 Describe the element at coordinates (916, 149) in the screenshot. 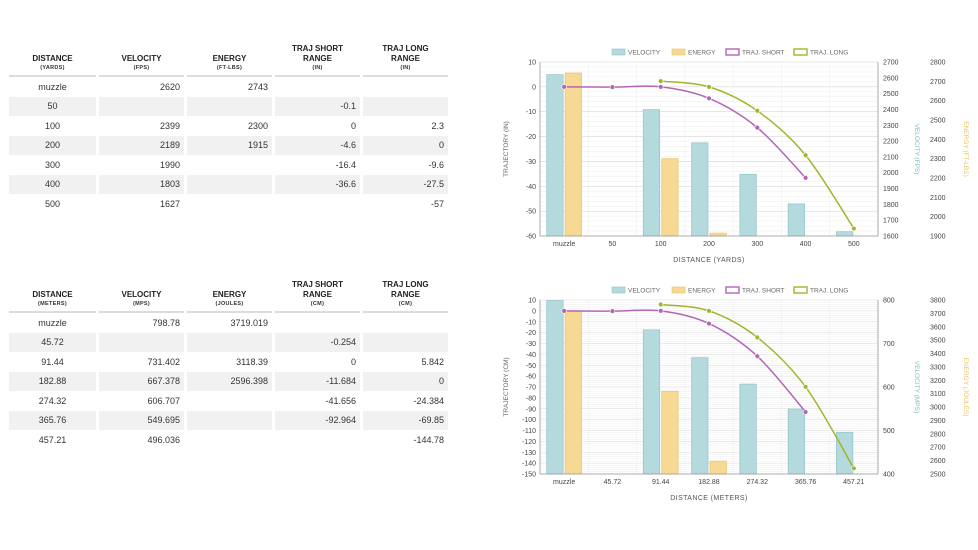

I see `y-axis-label-velocity: VELOCITY (FPS)` at that location.